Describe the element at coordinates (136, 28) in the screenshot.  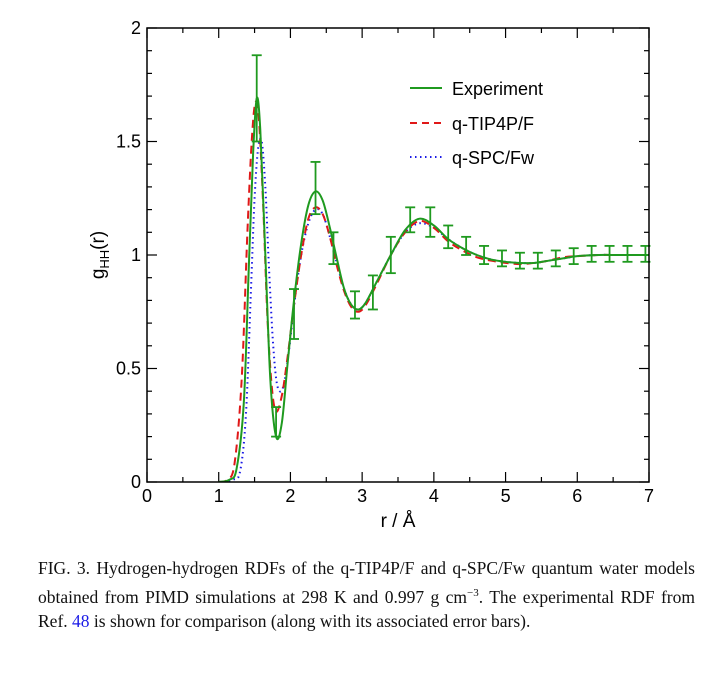
I see `y-tick-label: 2` at that location.